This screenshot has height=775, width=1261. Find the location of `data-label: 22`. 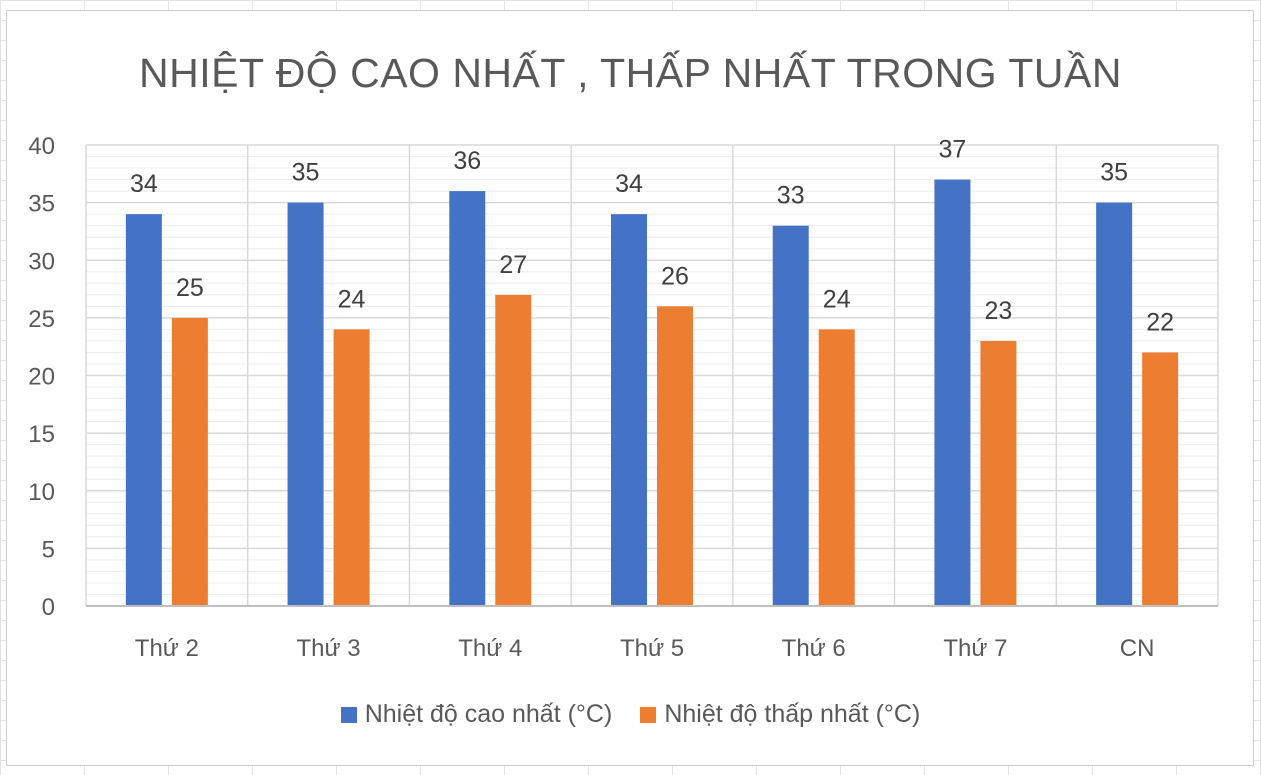

data-label: 22 is located at coordinates (1160, 322).